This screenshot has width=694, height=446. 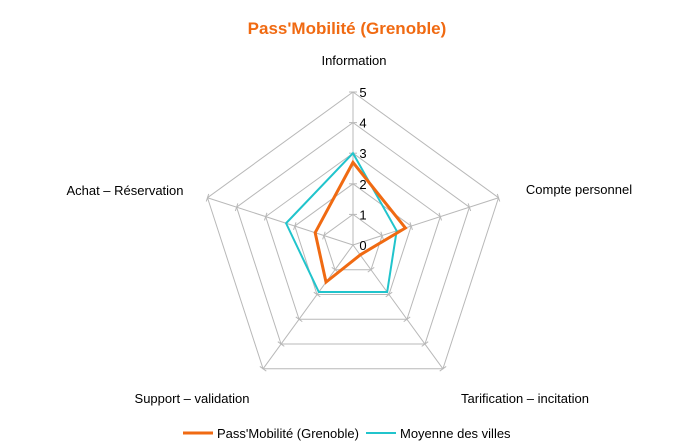 I want to click on chart-title: Pass'Mobilité (Grenoble), so click(x=347, y=28).